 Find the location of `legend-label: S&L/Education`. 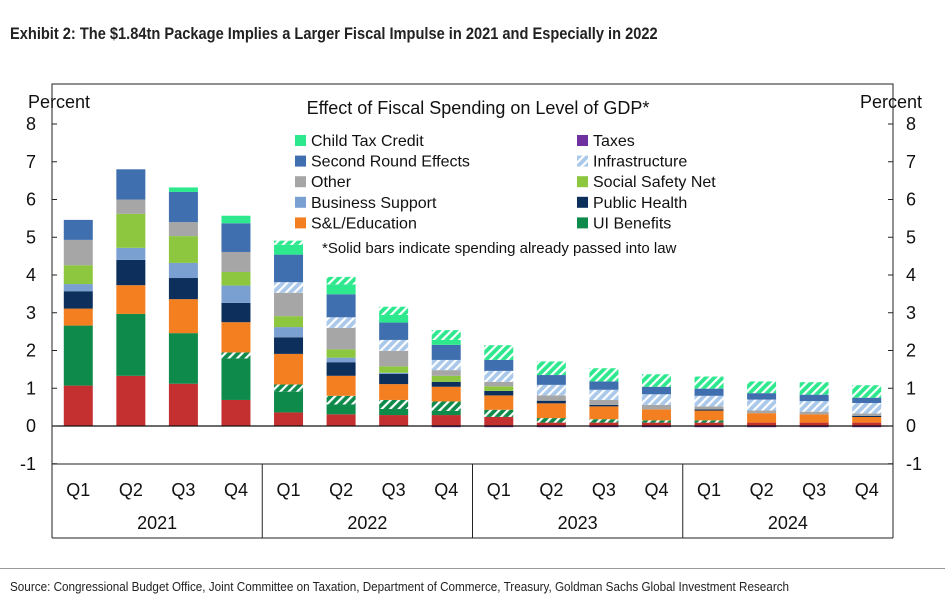

legend-label: S&L/Education is located at coordinates (364, 223).